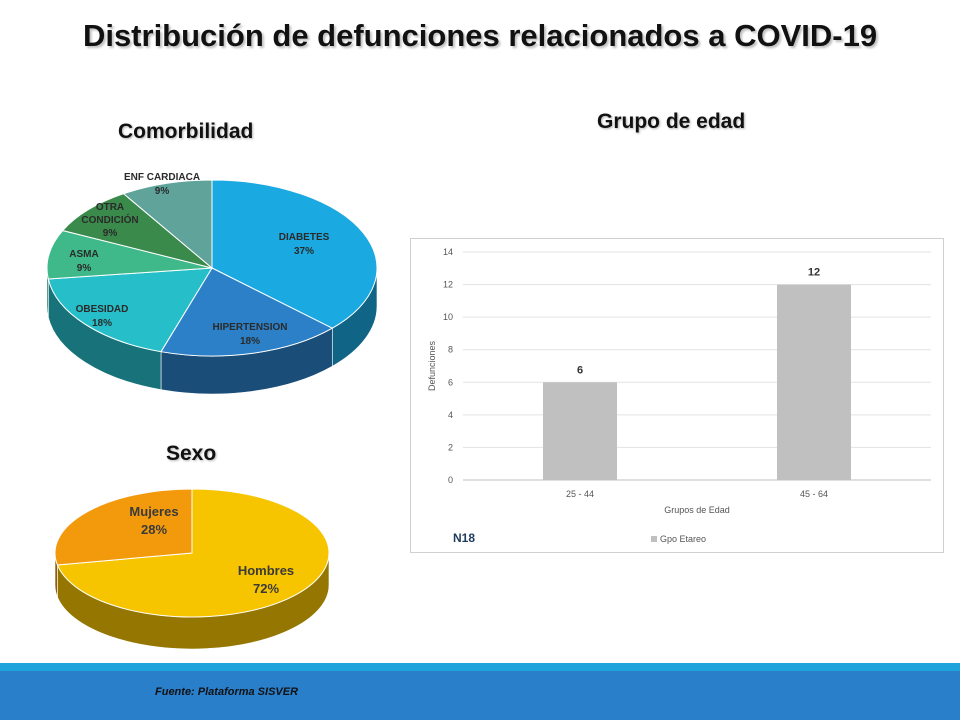 This screenshot has width=960, height=720. What do you see at coordinates (450, 350) in the screenshot?
I see `y-tick-label: 8` at bounding box center [450, 350].